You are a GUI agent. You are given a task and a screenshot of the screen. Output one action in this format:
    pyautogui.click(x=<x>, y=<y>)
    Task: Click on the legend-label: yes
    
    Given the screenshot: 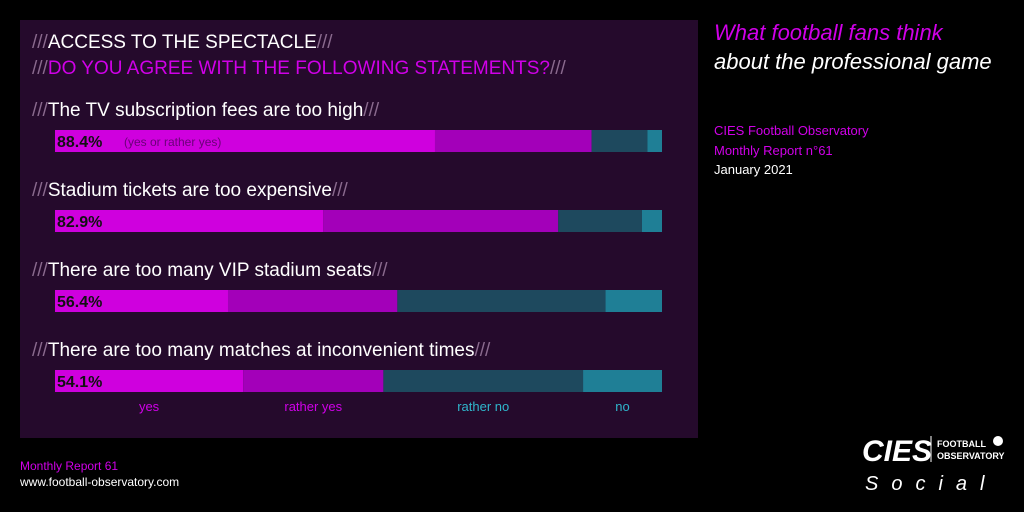 What is the action you would take?
    pyautogui.click(x=149, y=406)
    